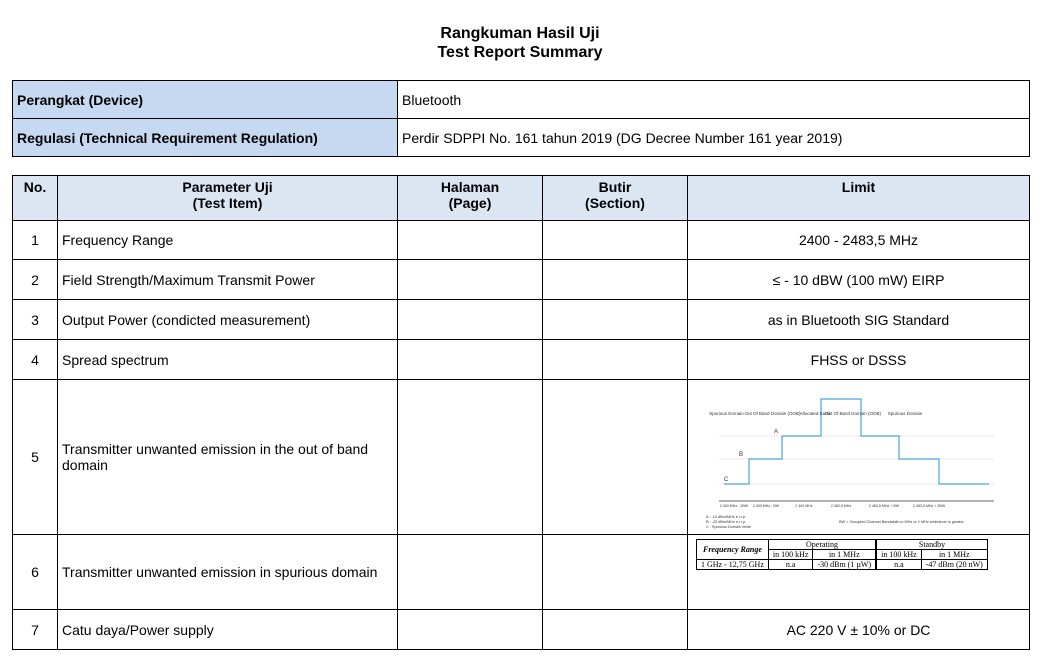  I want to click on x-label: 2 400 MHz - BW, so click(765, 506).